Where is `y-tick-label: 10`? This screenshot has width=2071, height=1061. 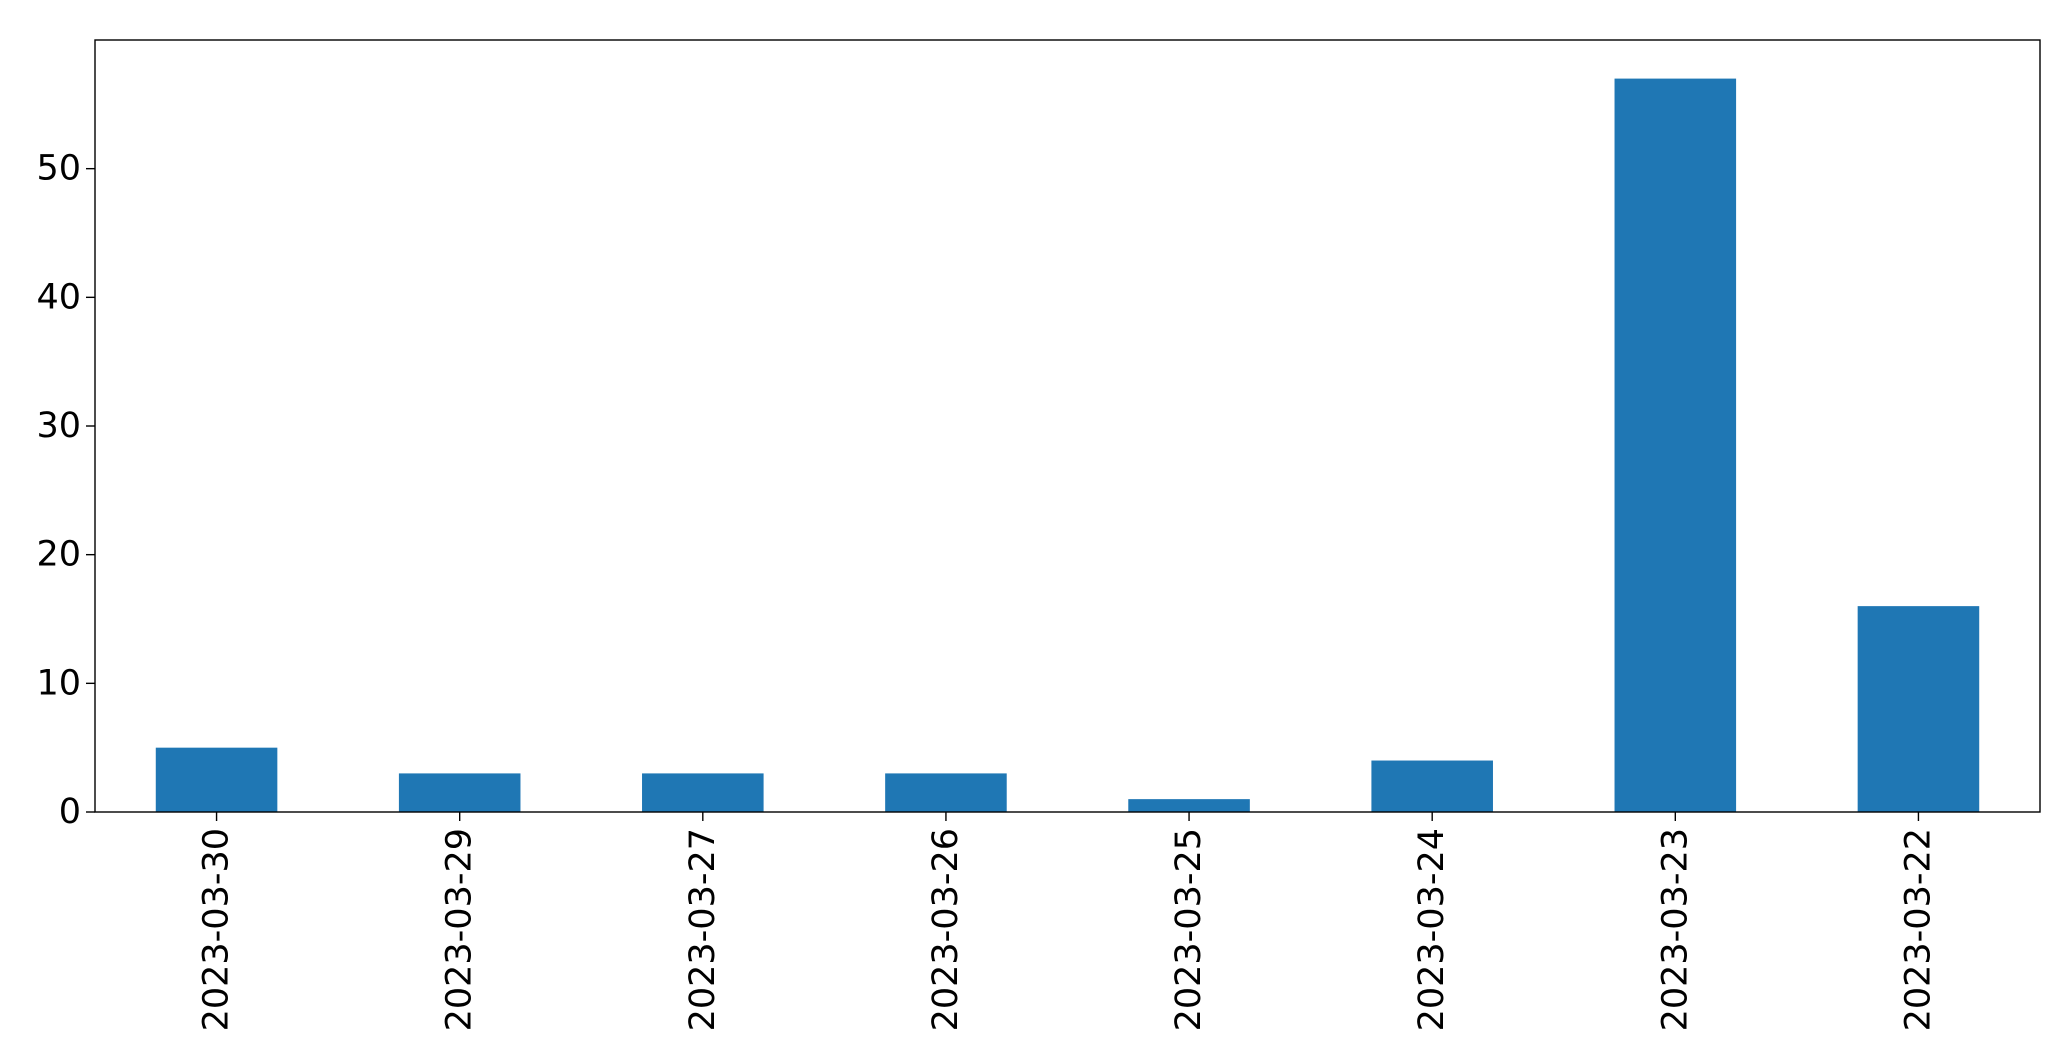 y-tick-label: 10 is located at coordinates (58, 683).